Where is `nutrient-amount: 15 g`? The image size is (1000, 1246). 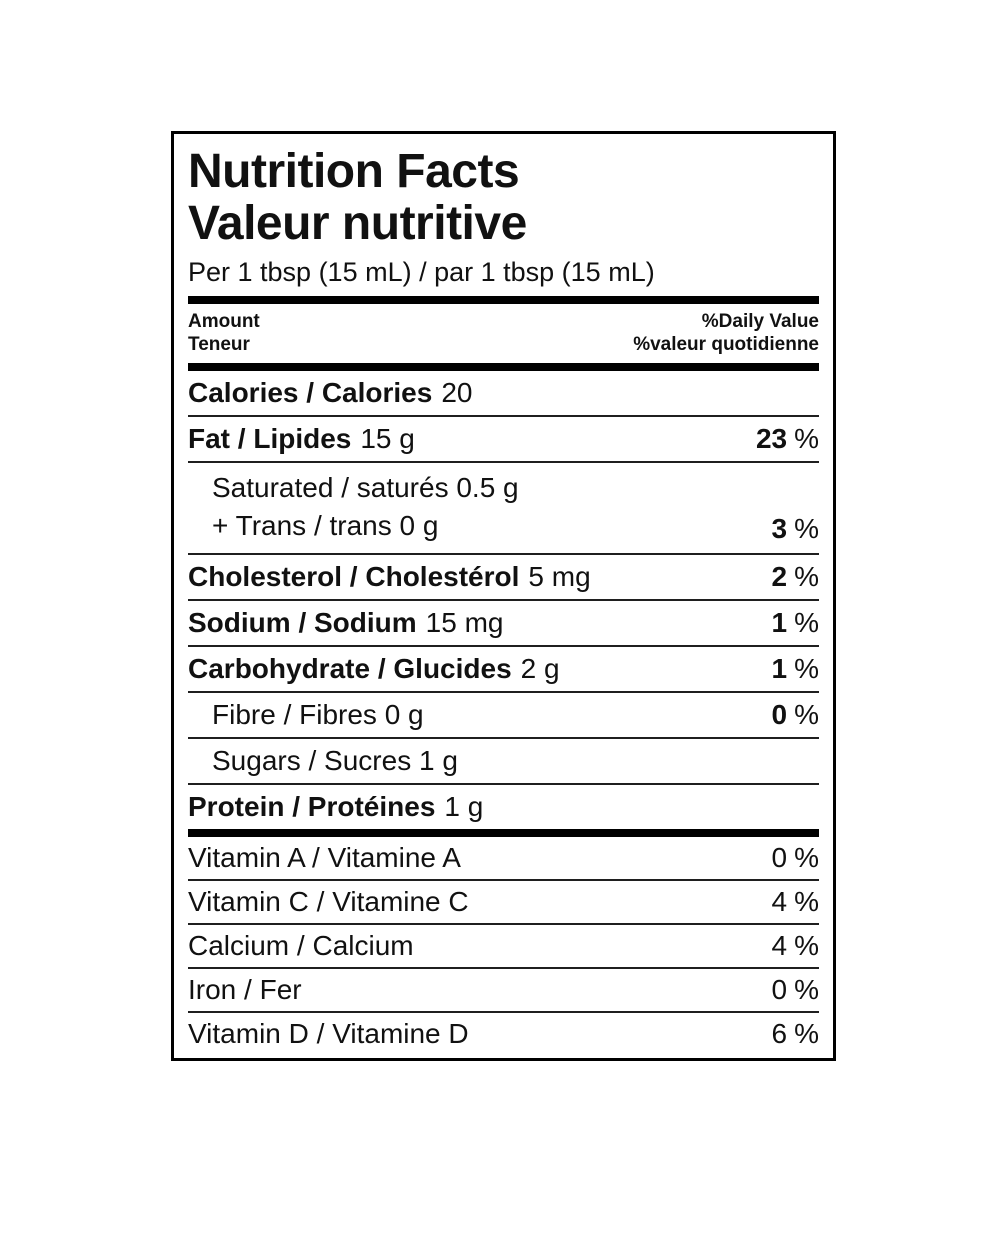
nutrient-amount: 15 g is located at coordinates (387, 438).